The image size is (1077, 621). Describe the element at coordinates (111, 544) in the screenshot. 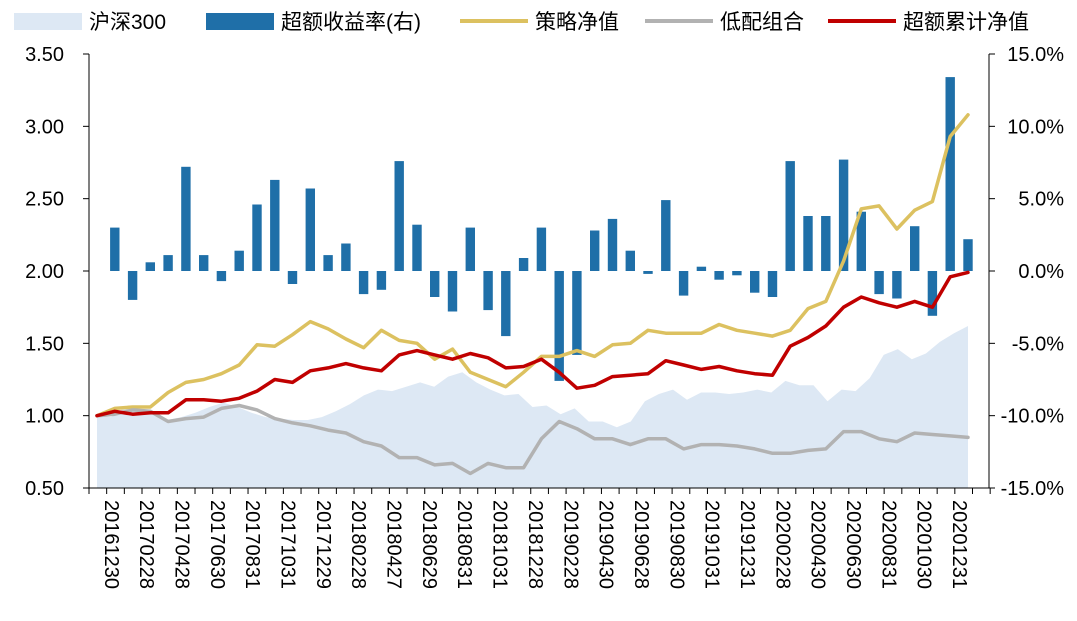

I see `x-tick-label: 20161230` at that location.